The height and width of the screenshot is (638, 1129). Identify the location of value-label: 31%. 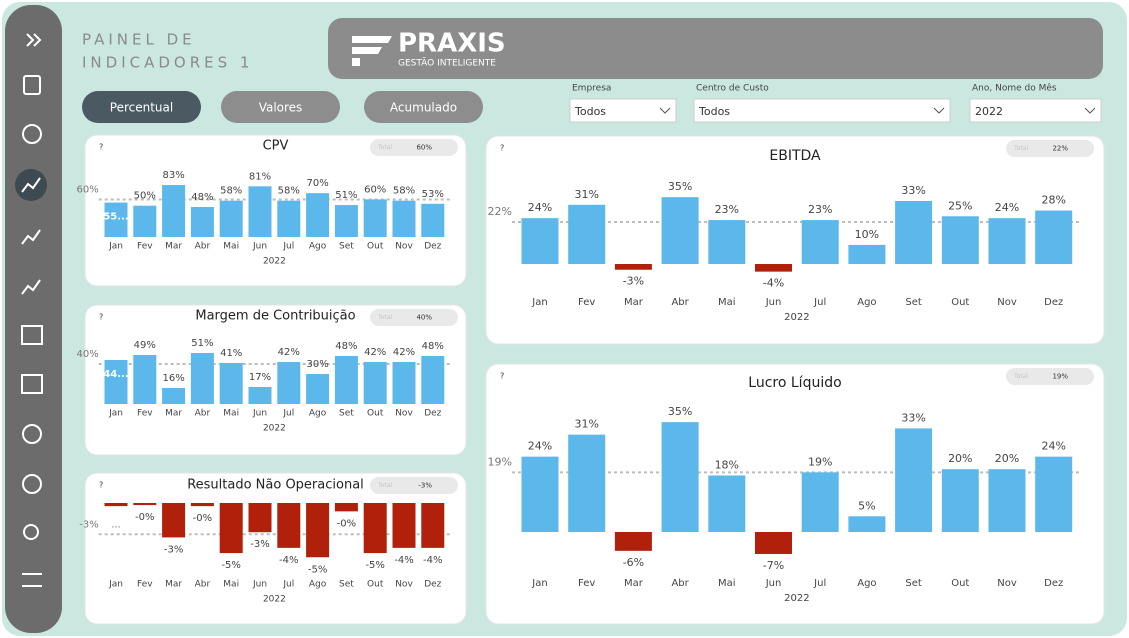
(586, 424).